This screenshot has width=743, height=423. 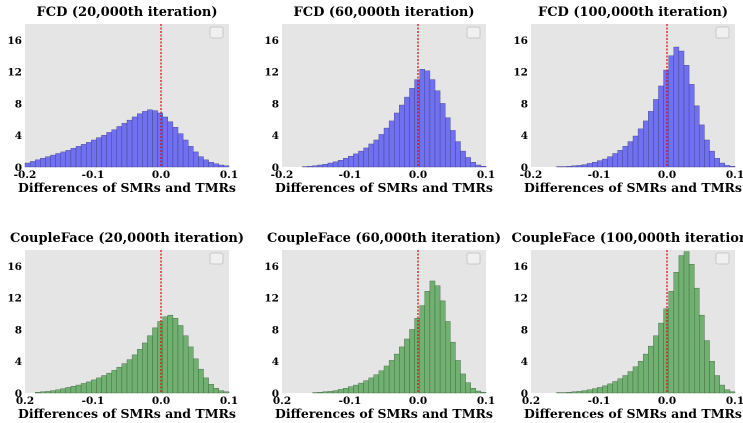 What do you see at coordinates (216, 258) in the screenshot?
I see `legend-box` at bounding box center [216, 258].